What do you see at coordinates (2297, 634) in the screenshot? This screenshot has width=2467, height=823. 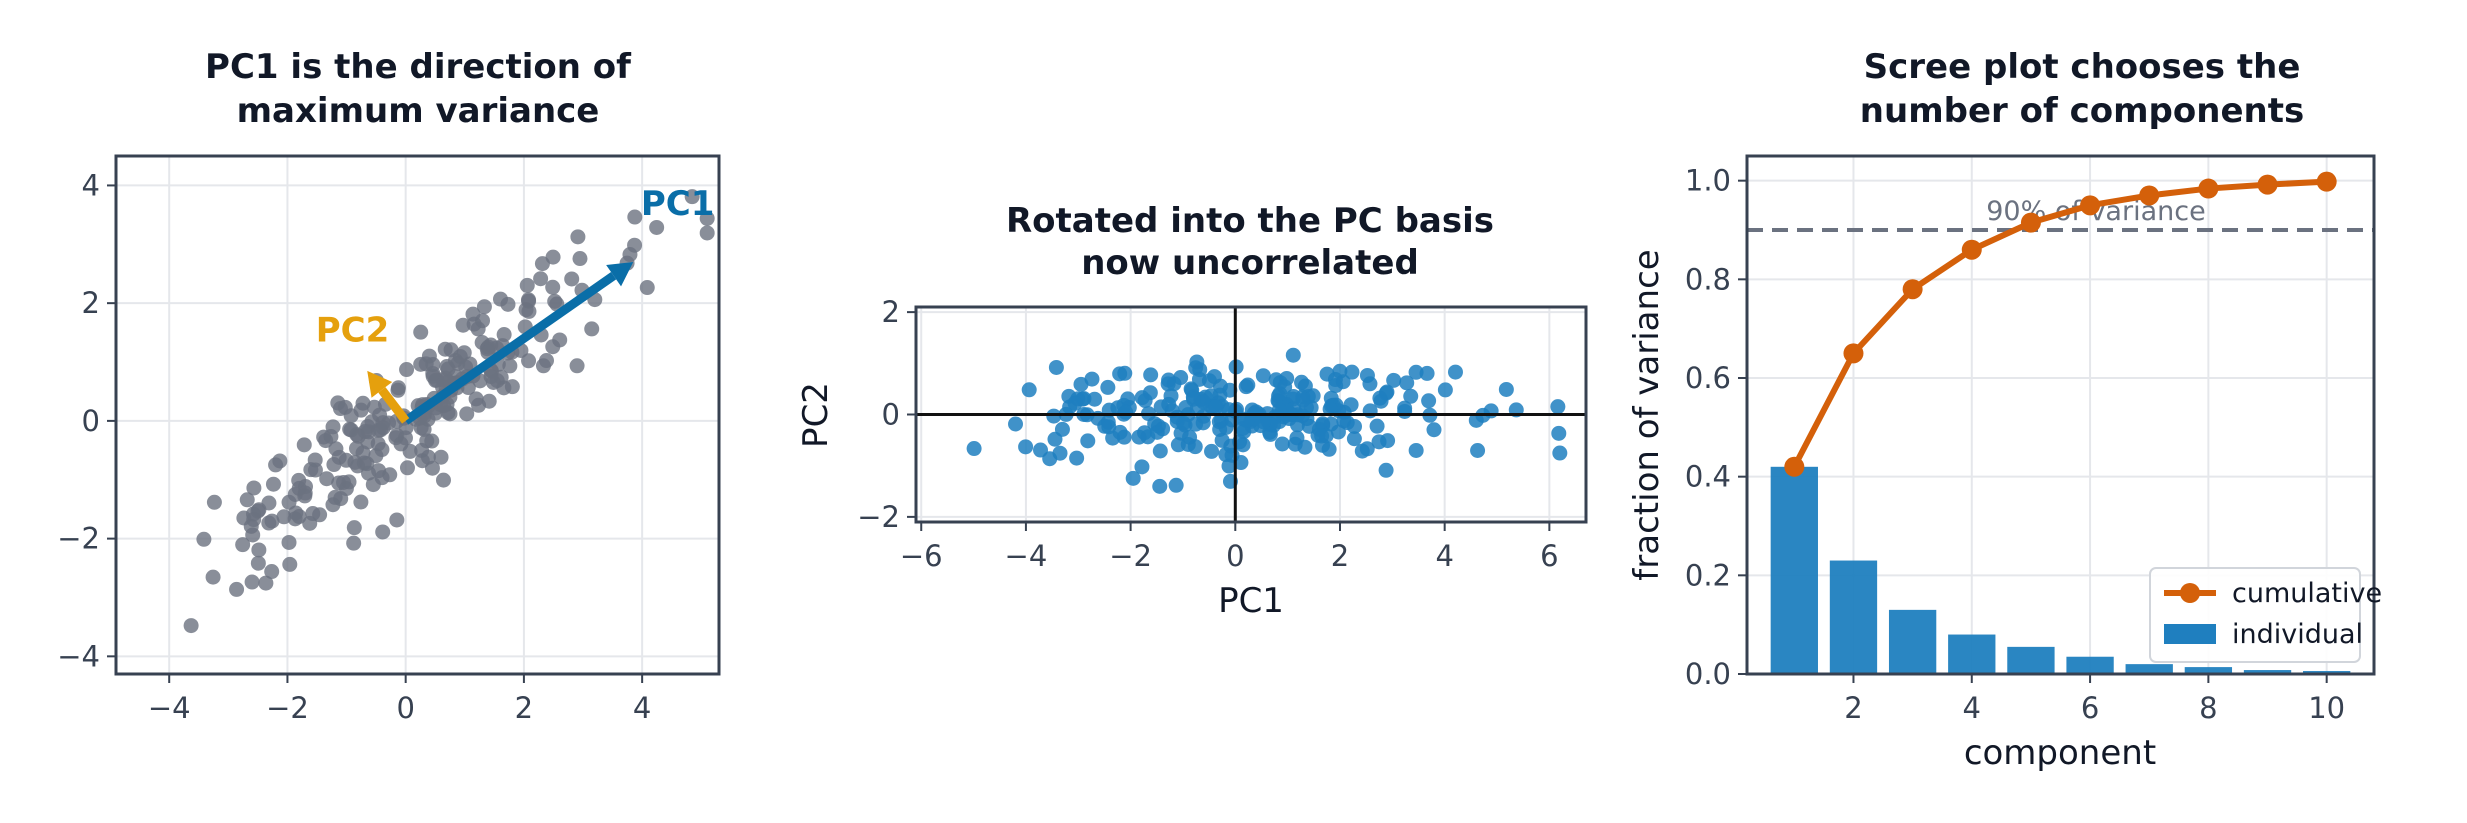 I see `legend-label-individual: individual` at bounding box center [2297, 634].